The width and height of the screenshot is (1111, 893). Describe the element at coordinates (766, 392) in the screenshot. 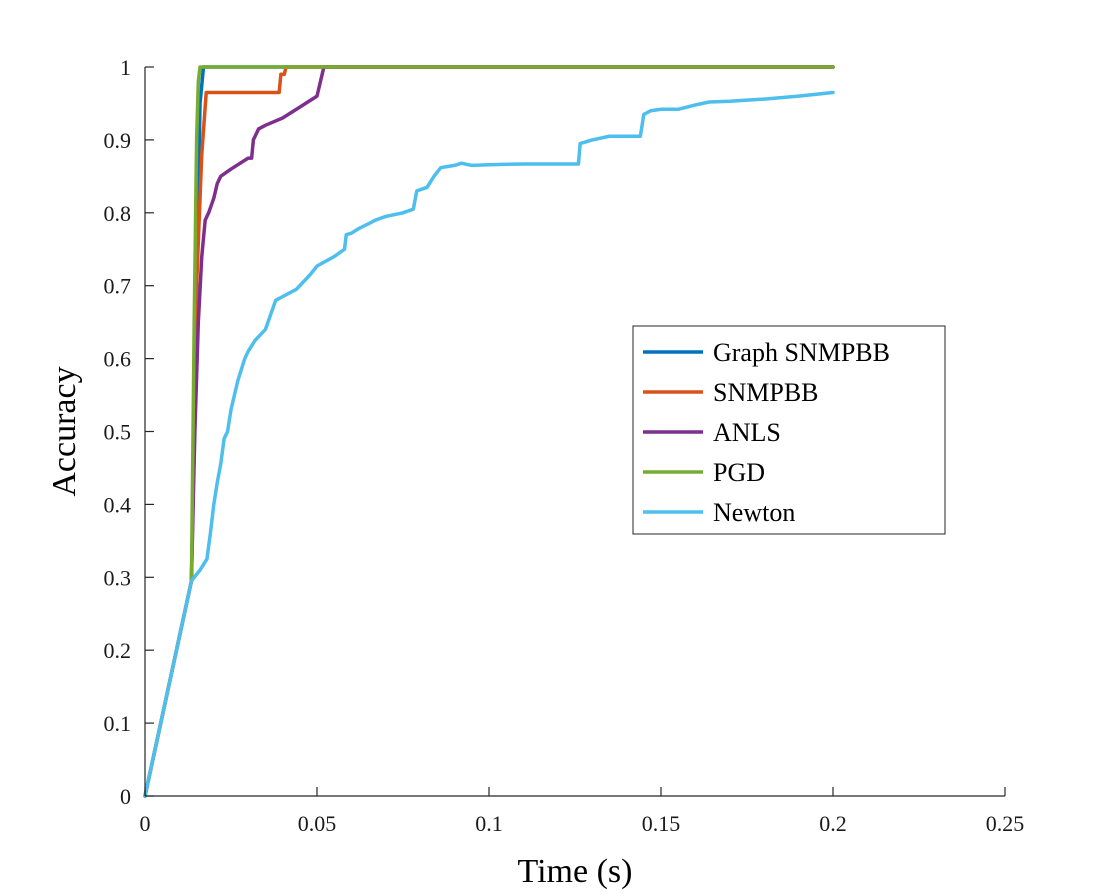

I see `legend-label-snmpbb: SNMPBB` at that location.